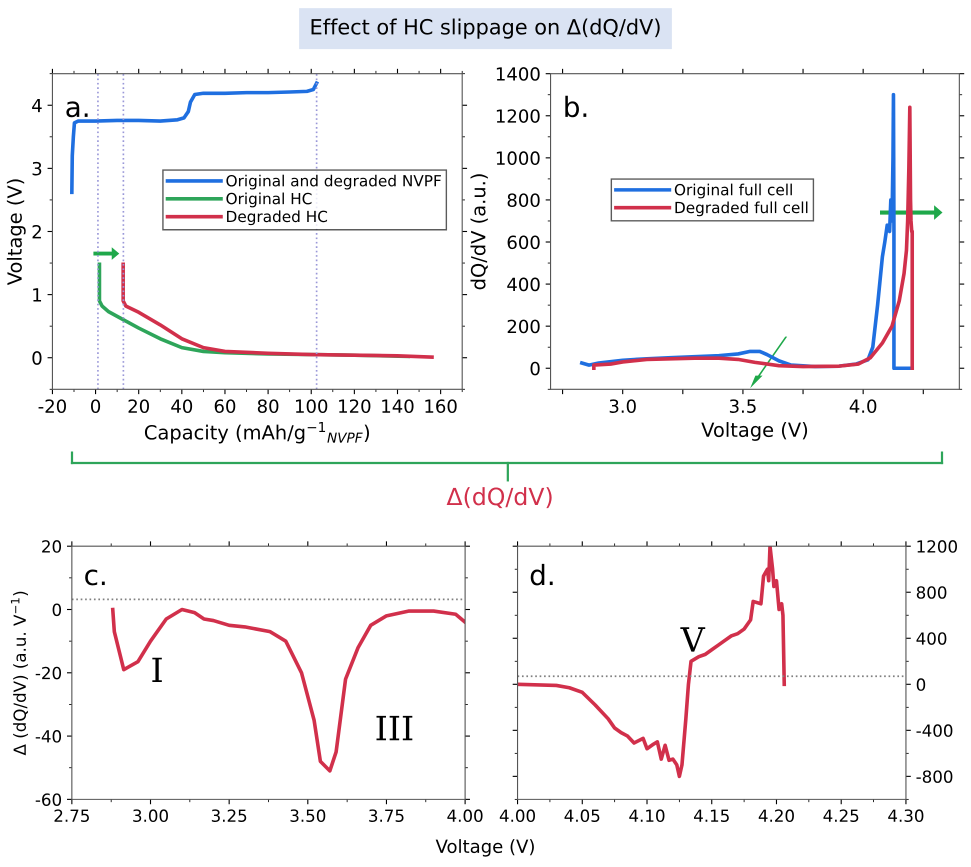 The height and width of the screenshot is (867, 971). I want to click on x-tick-label: 0, so click(95, 406).